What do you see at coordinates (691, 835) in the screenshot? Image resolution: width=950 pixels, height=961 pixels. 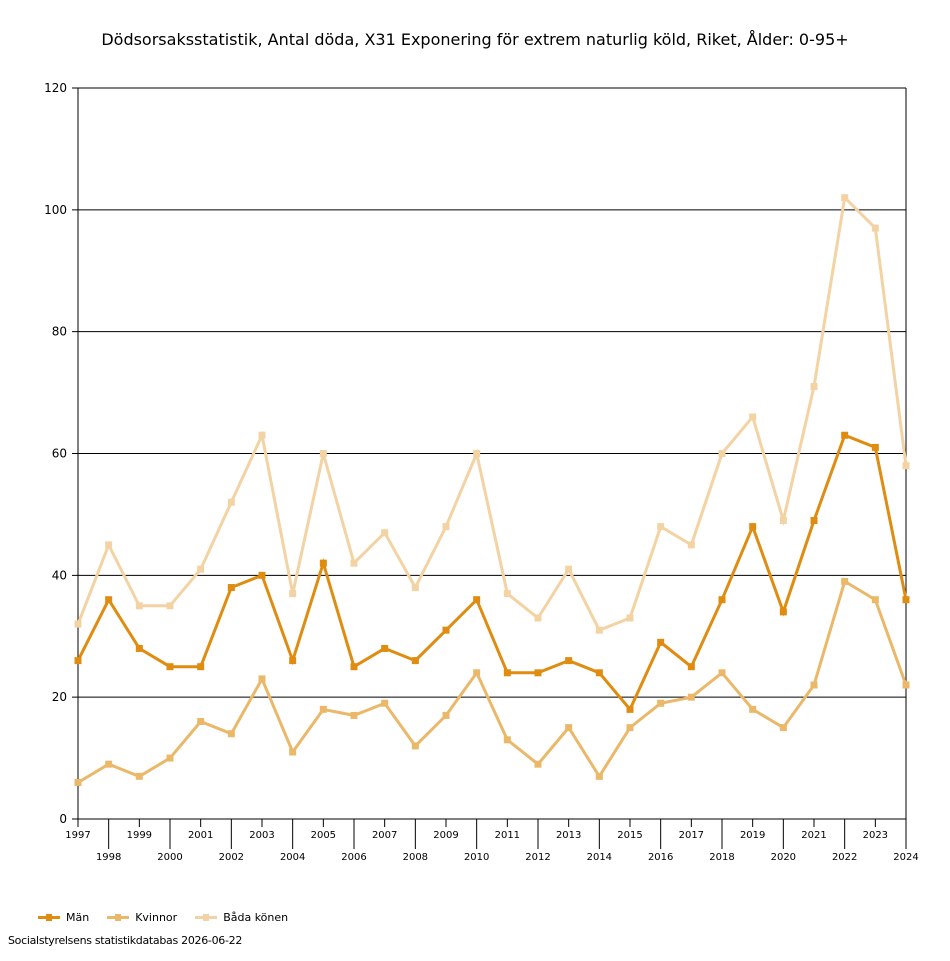 I see `x-tick-label: 2017` at bounding box center [691, 835].